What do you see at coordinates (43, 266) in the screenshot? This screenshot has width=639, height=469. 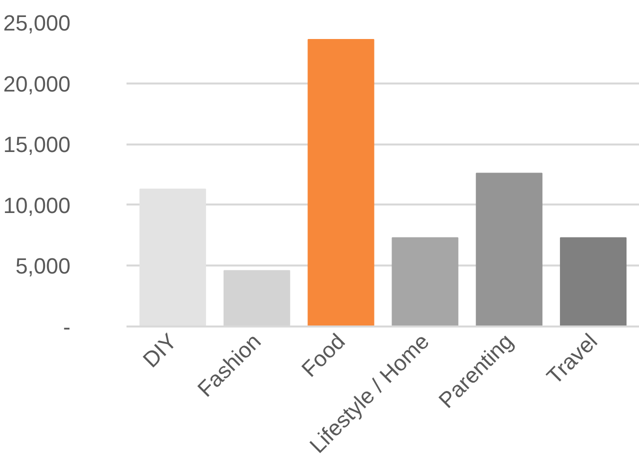 I see `y-tick-label: 5,000` at bounding box center [43, 266].